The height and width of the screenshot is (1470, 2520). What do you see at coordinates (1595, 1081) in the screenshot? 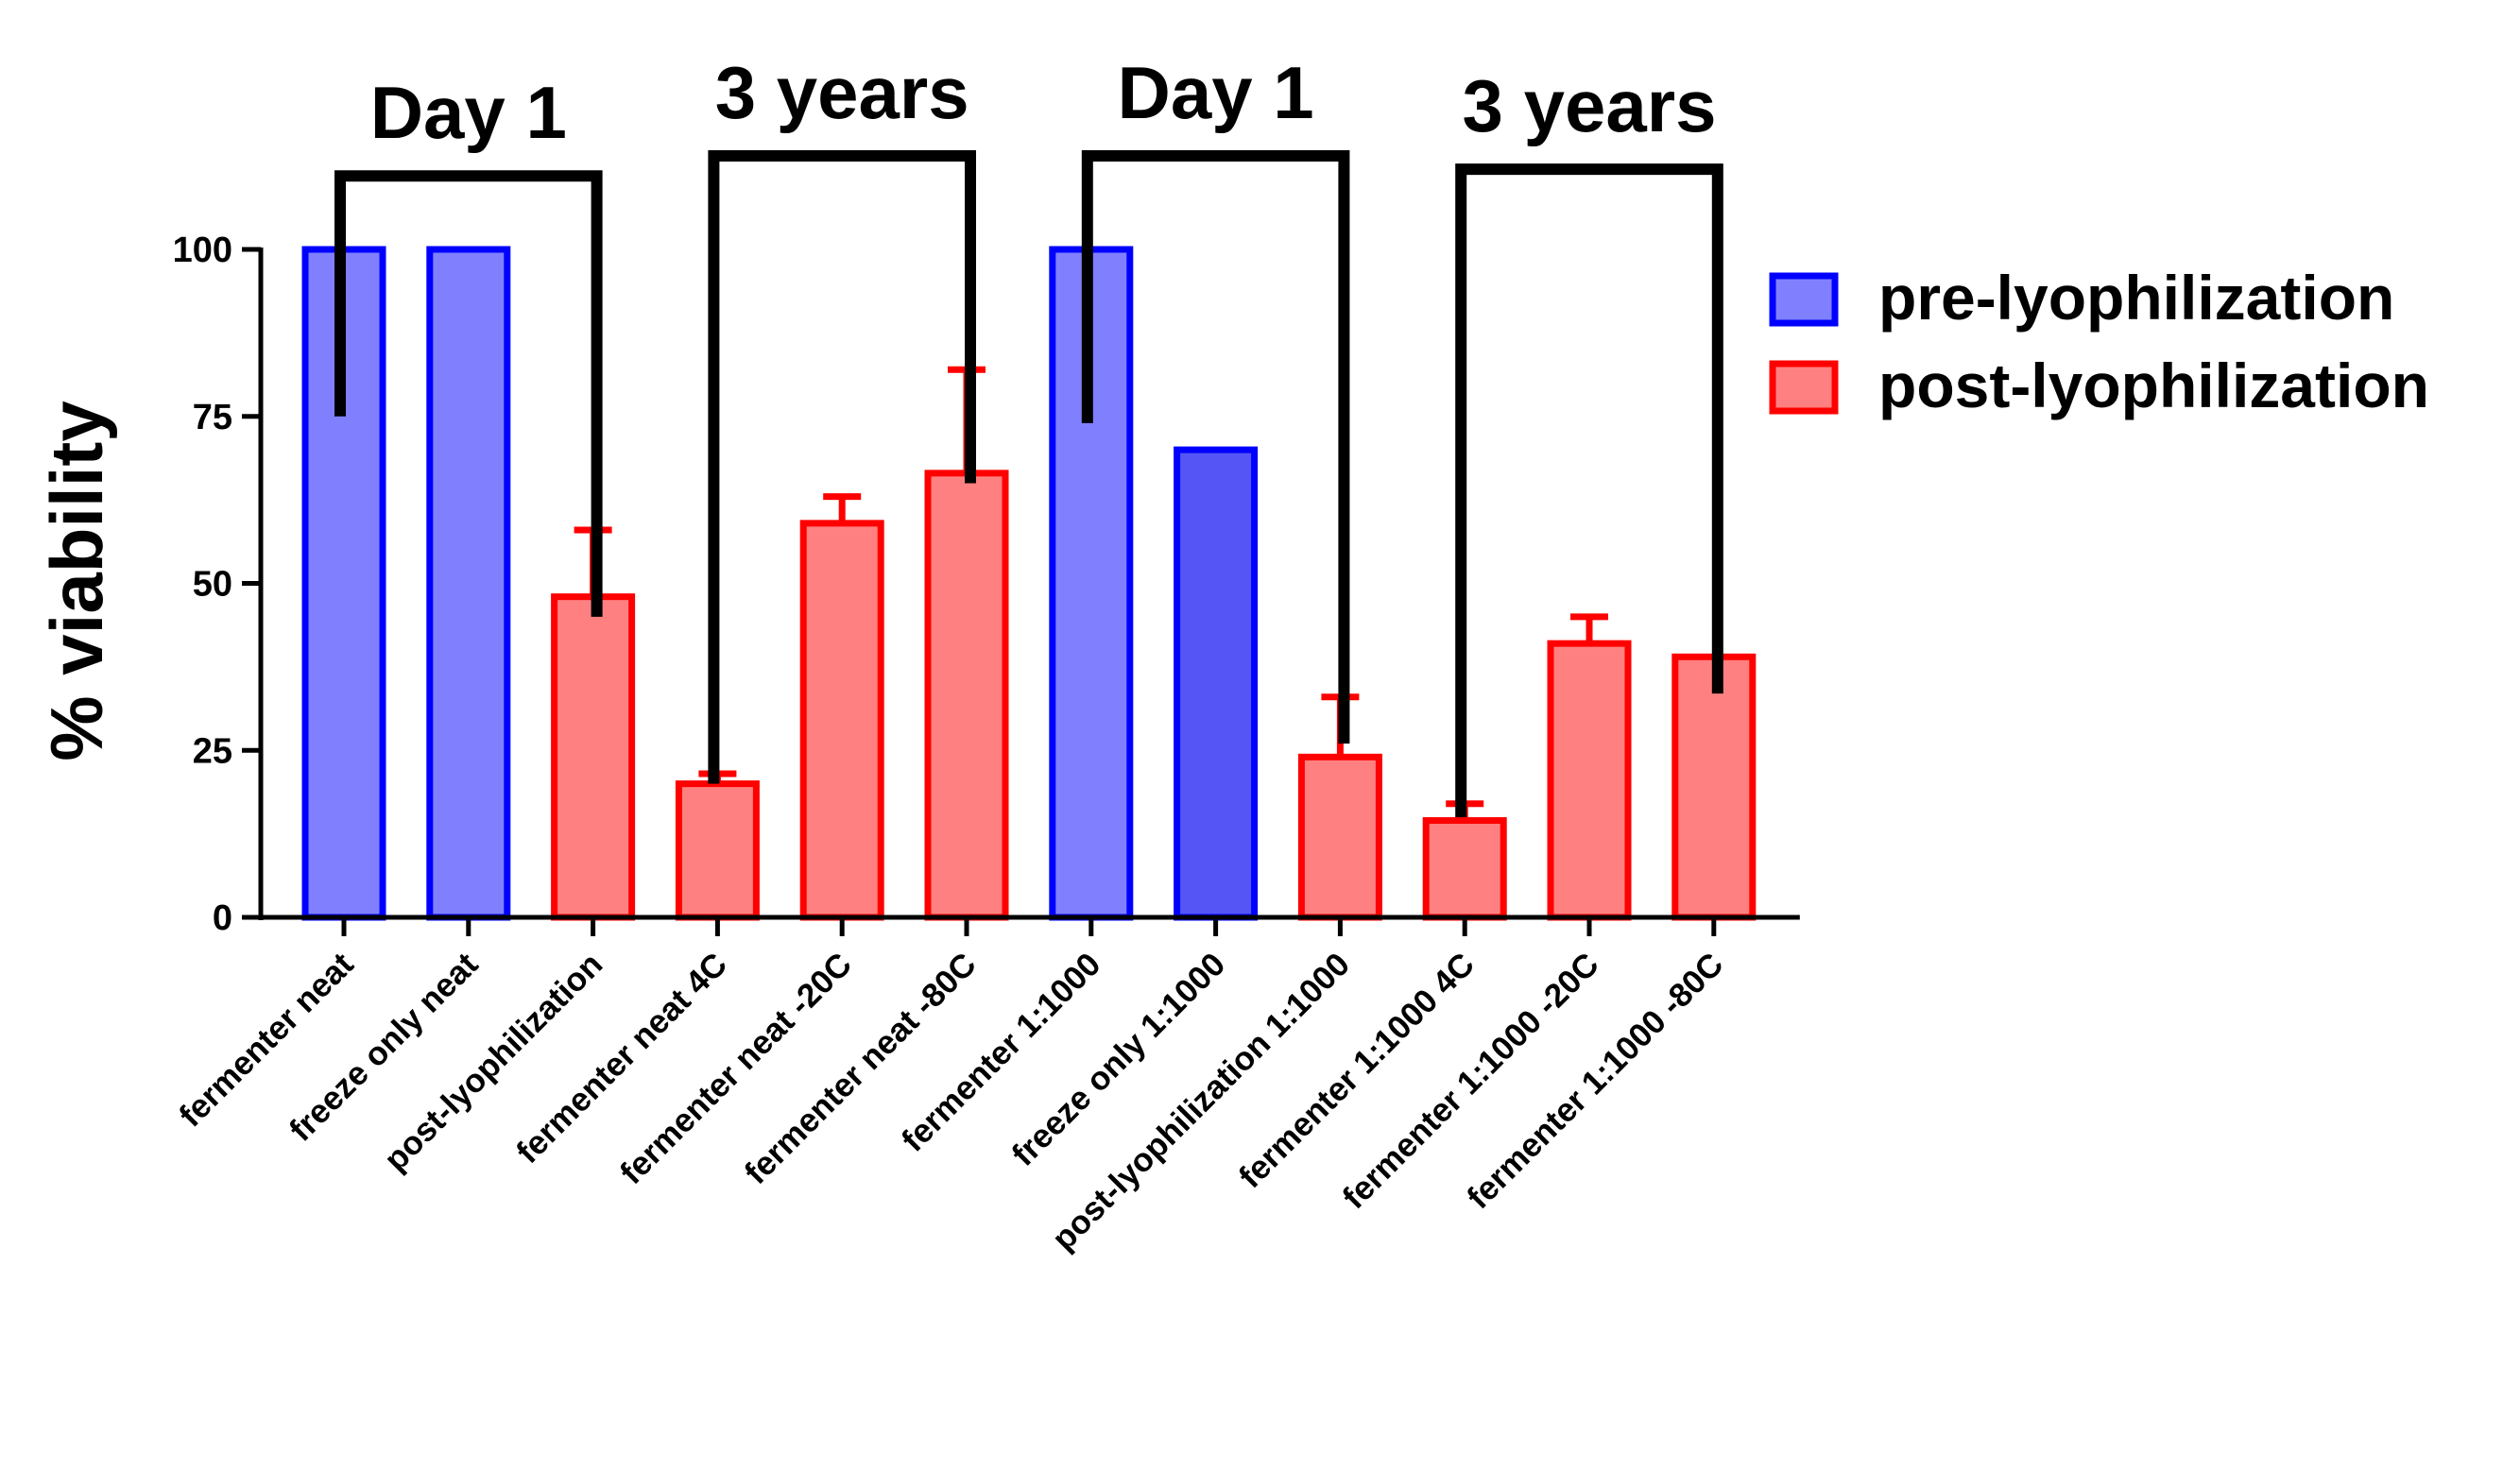
I see `x-tick-label-fermenter-1-1000-80c: fermenter 1:1000 -80C` at bounding box center [1595, 1081].